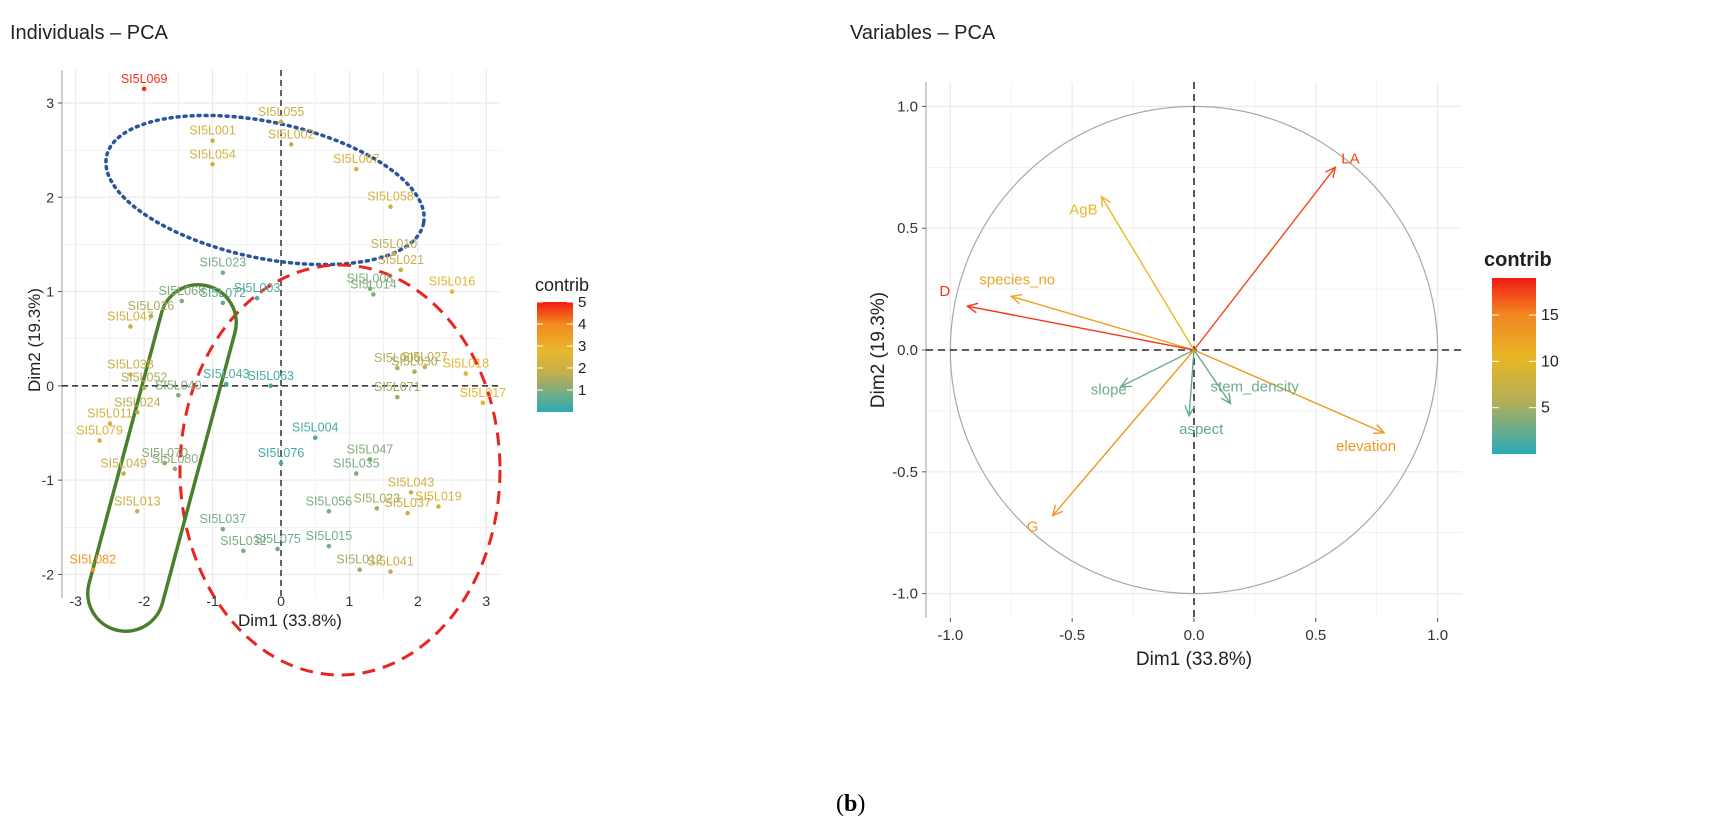 Image resolution: width=1735 pixels, height=830 pixels. What do you see at coordinates (1437, 635) in the screenshot?
I see `variables-x-tick-label: 1.0` at bounding box center [1437, 635].